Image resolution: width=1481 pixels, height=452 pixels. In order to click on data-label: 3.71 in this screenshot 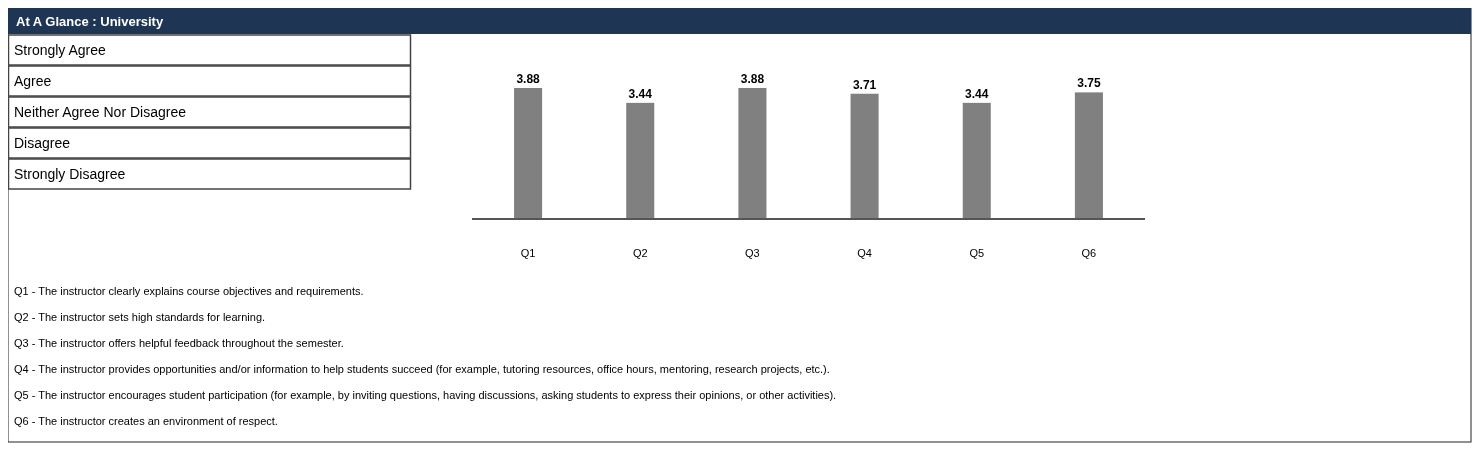, I will do `click(864, 84)`.